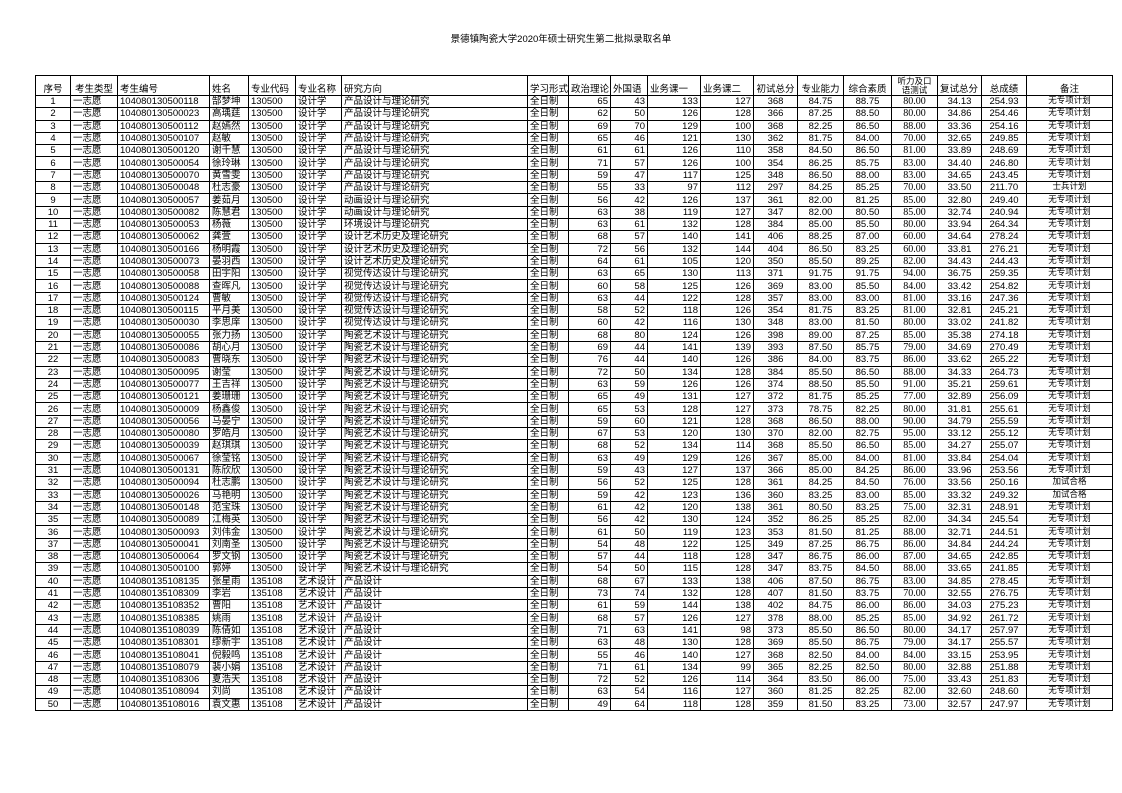 The width and height of the screenshot is (1122, 793). I want to click on cell-id: 104080130500009, so click(163, 409).